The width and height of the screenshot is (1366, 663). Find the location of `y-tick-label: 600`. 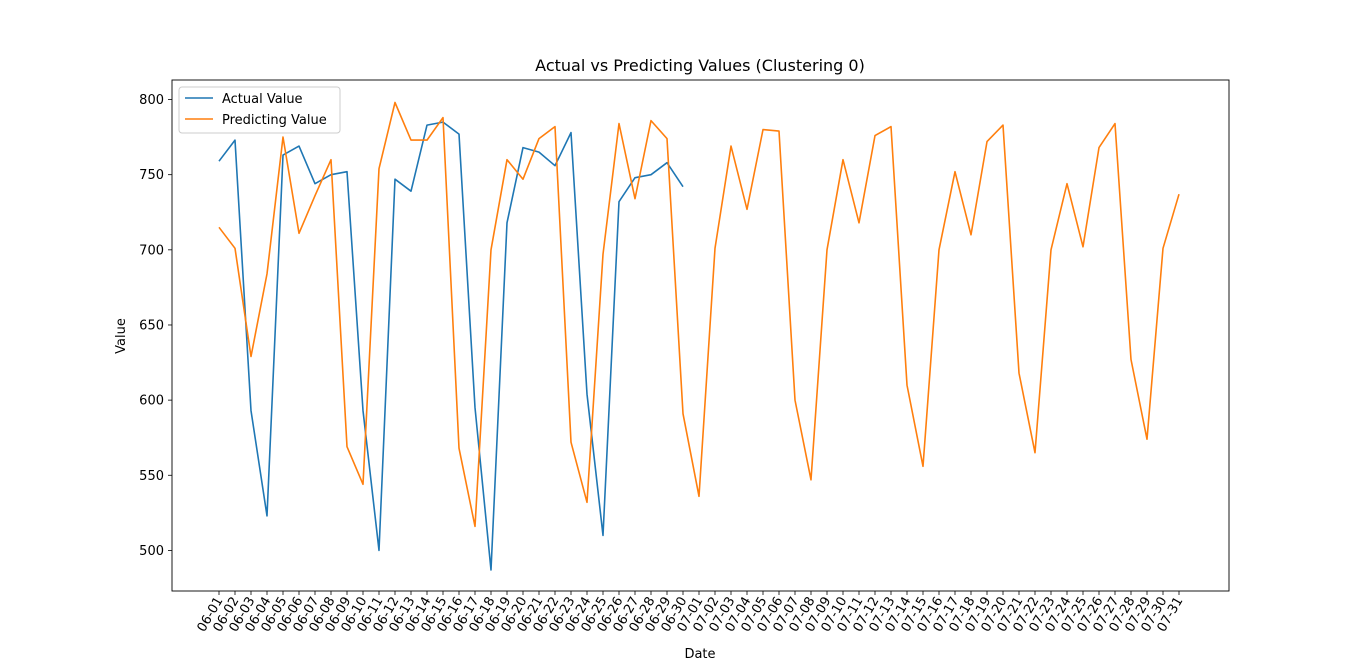

y-tick-label: 600 is located at coordinates (151, 401).